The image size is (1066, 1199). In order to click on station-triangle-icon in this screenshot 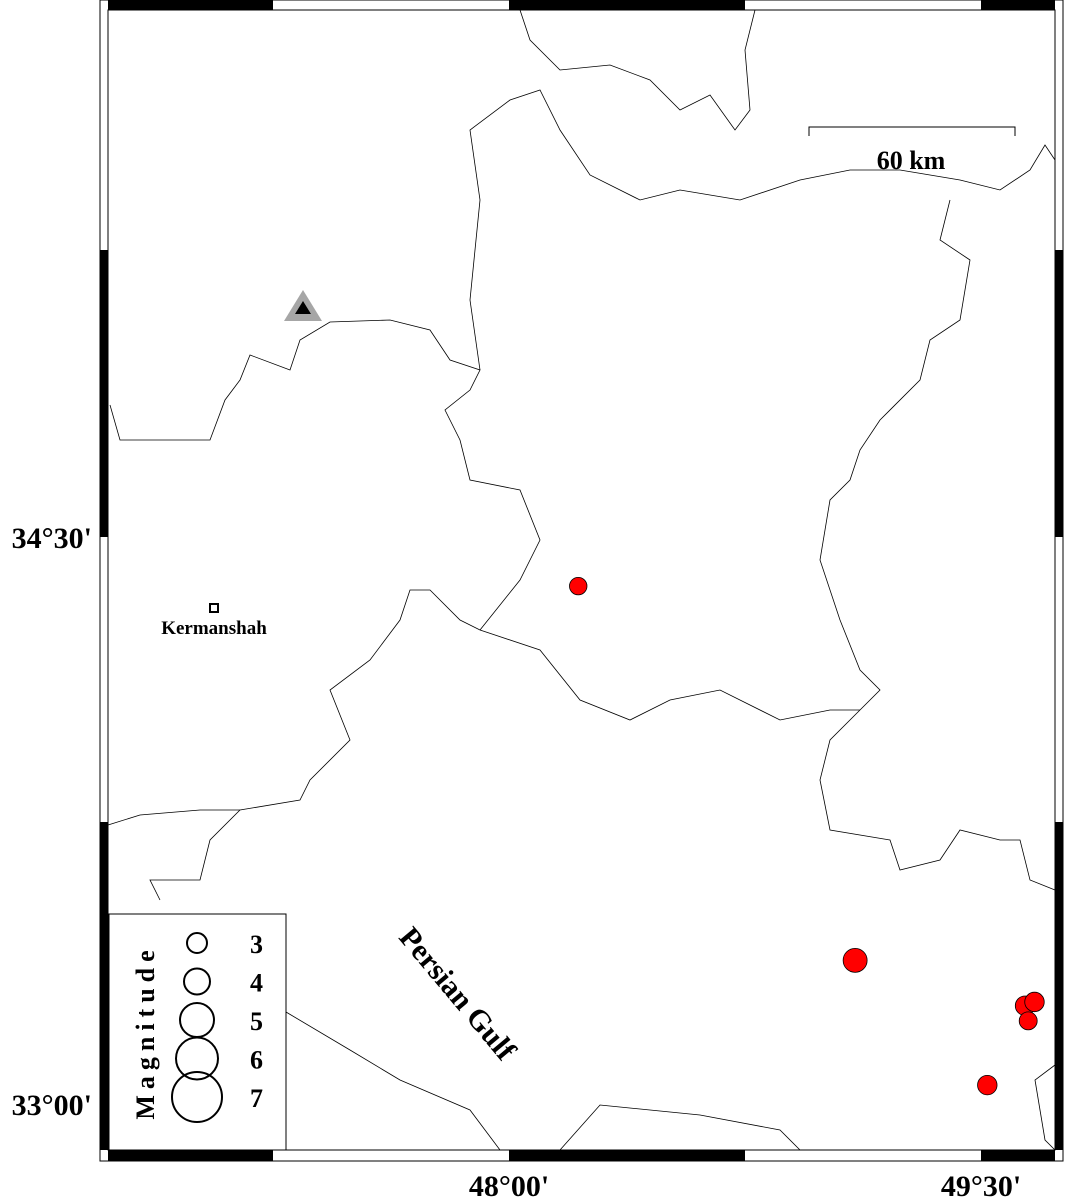, I will do `click(303, 305)`.